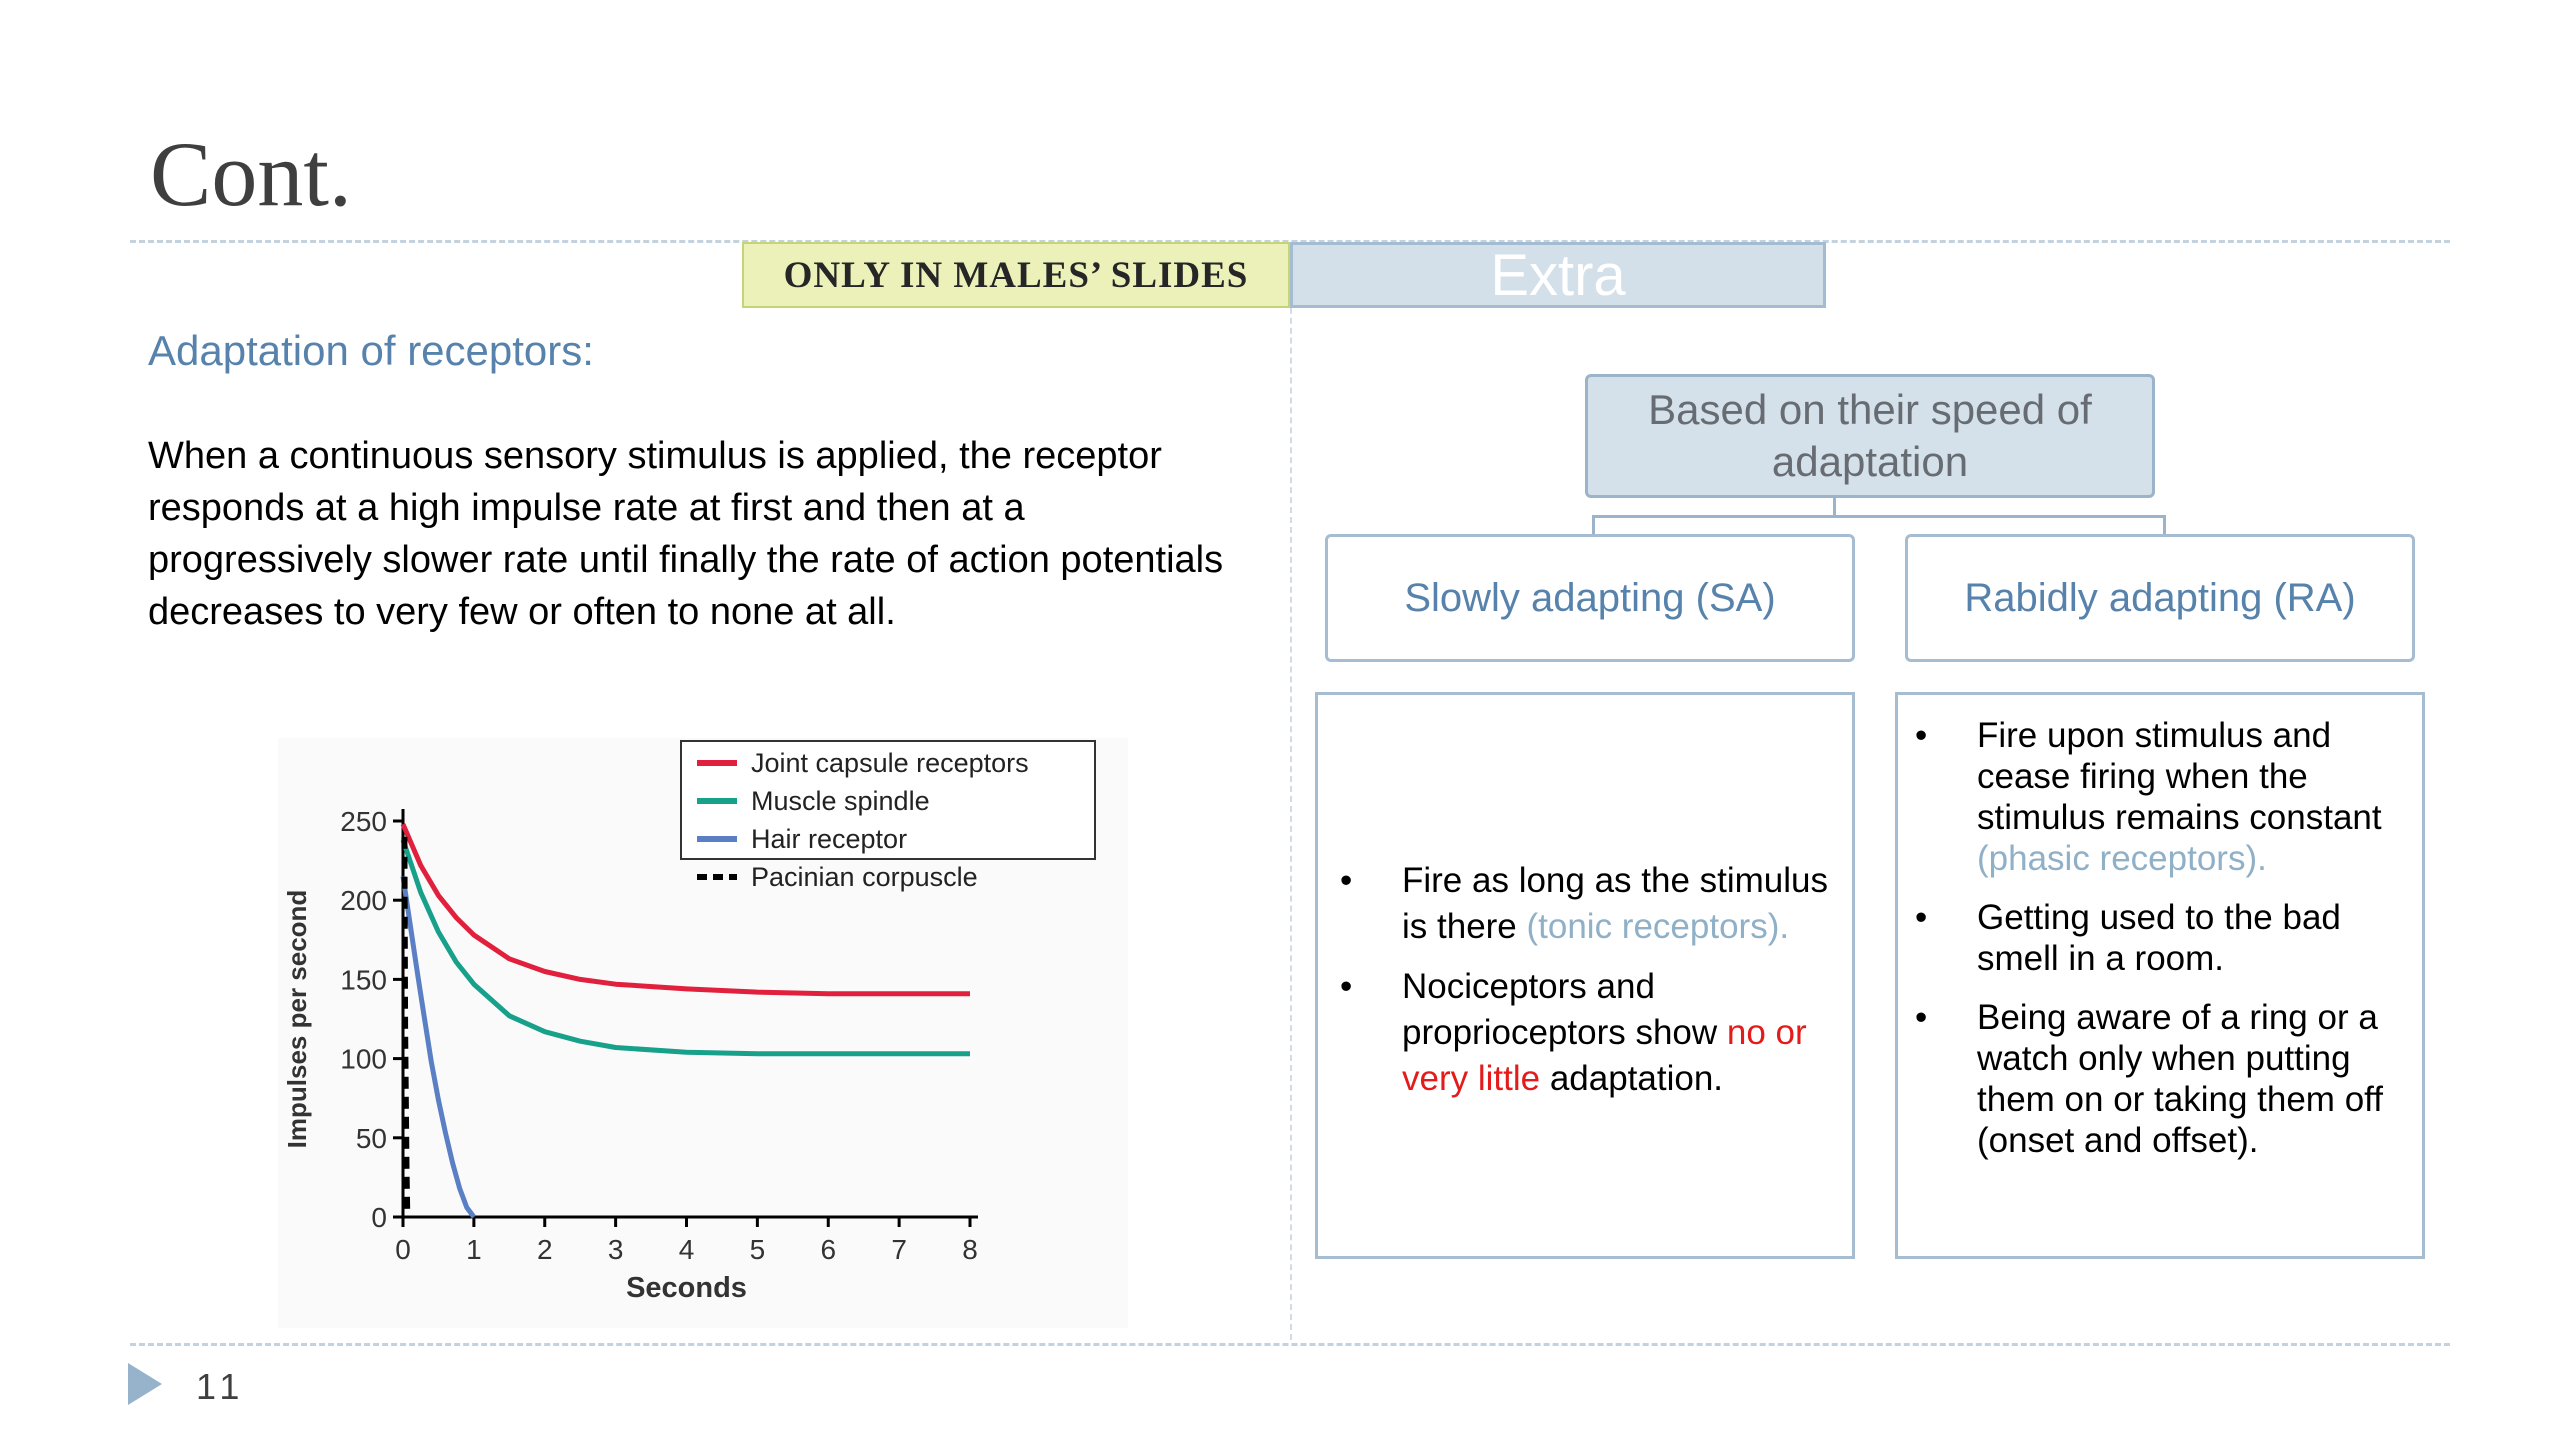  What do you see at coordinates (1834, 507) in the screenshot?
I see `connector-stem` at bounding box center [1834, 507].